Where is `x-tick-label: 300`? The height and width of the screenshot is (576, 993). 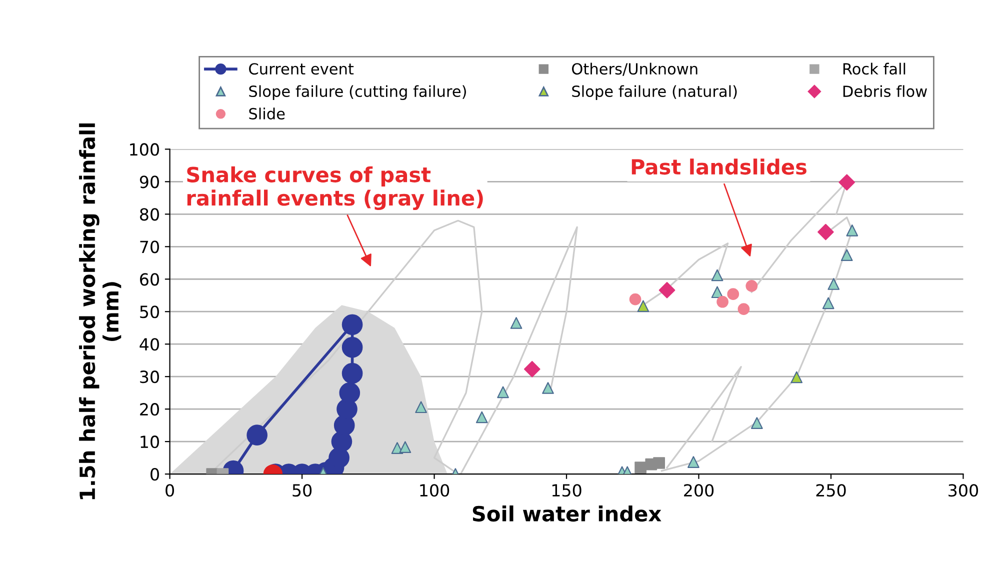 x-tick-label: 300 is located at coordinates (963, 490).